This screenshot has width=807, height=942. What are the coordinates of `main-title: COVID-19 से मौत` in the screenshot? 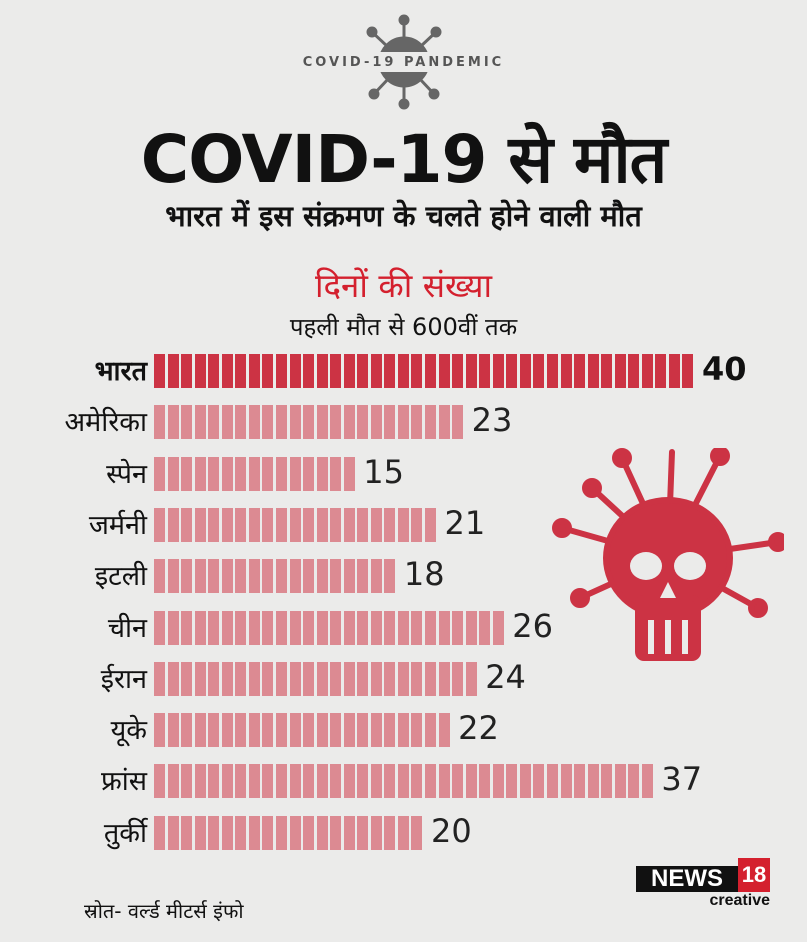 It's located at (403, 159).